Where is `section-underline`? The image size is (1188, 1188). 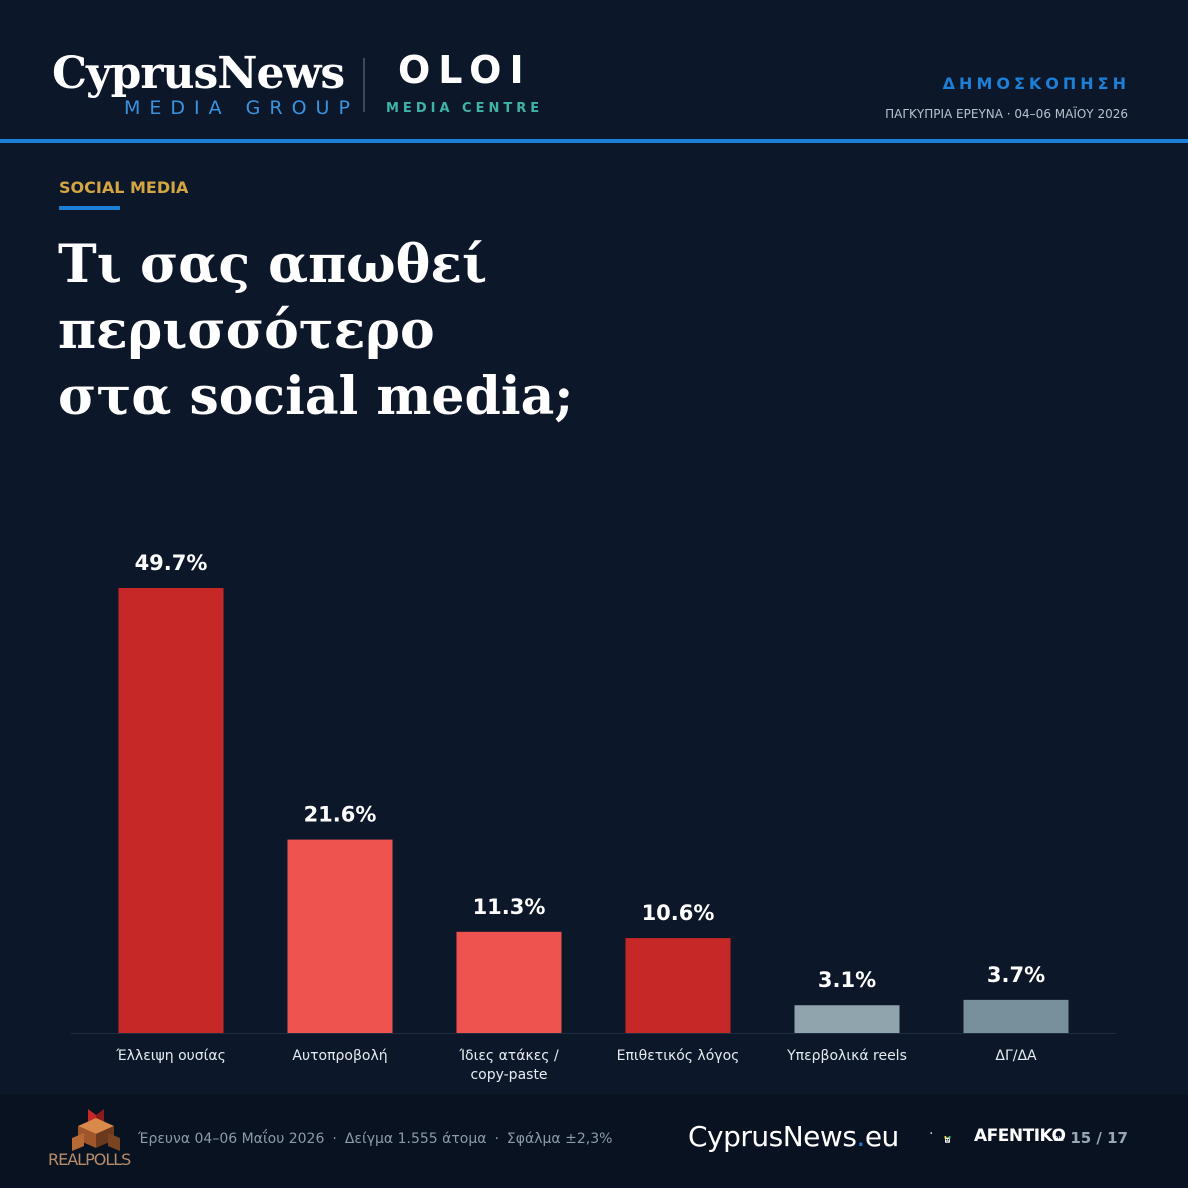 section-underline is located at coordinates (89, 208).